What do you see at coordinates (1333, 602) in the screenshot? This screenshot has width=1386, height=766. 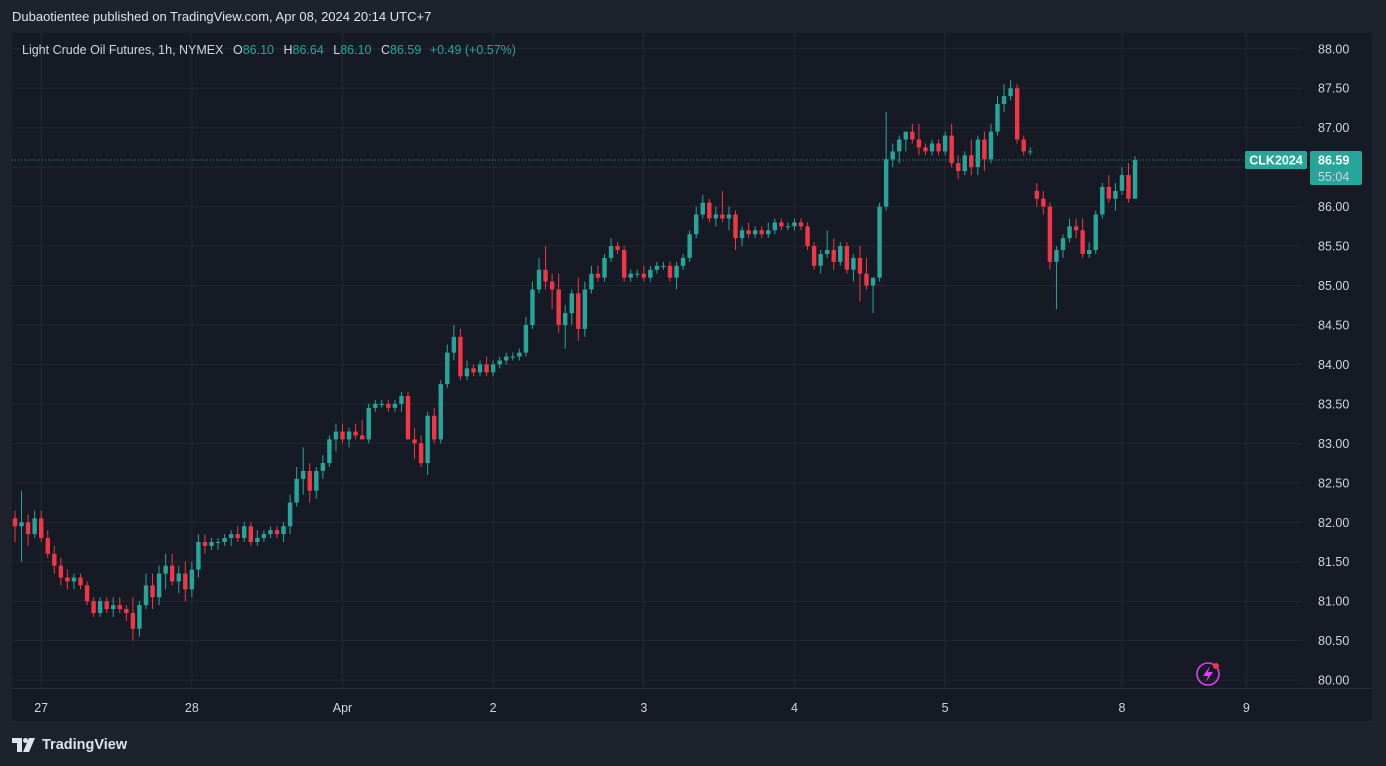 I see `y-tick-label: 81.00` at bounding box center [1333, 602].